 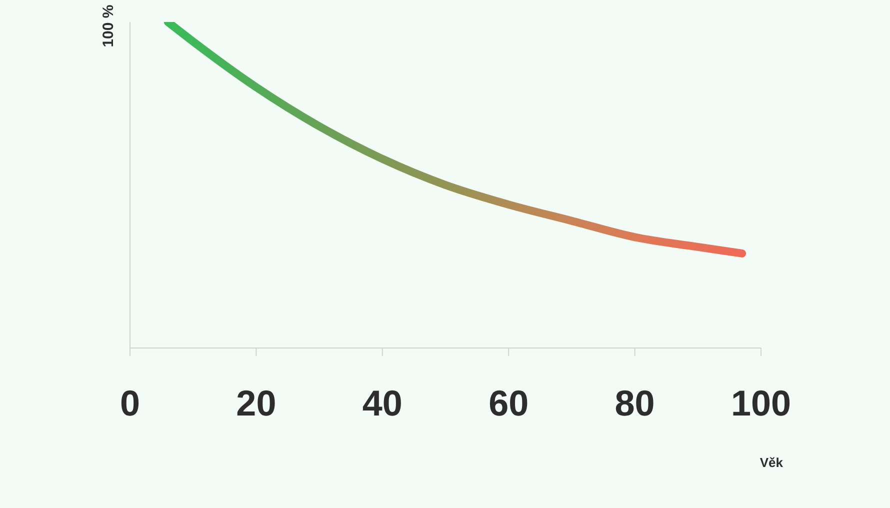 I want to click on x-tick-label: 20, so click(x=256, y=403).